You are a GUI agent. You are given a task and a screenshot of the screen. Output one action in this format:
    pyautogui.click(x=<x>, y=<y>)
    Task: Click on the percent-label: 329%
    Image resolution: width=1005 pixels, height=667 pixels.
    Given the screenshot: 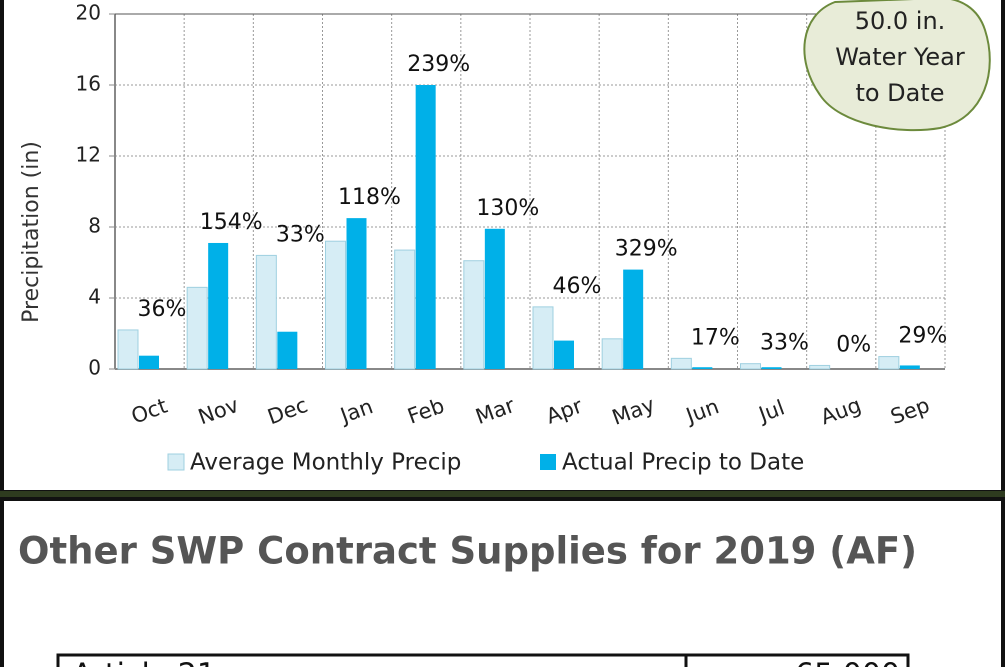 What is the action you would take?
    pyautogui.click(x=646, y=249)
    